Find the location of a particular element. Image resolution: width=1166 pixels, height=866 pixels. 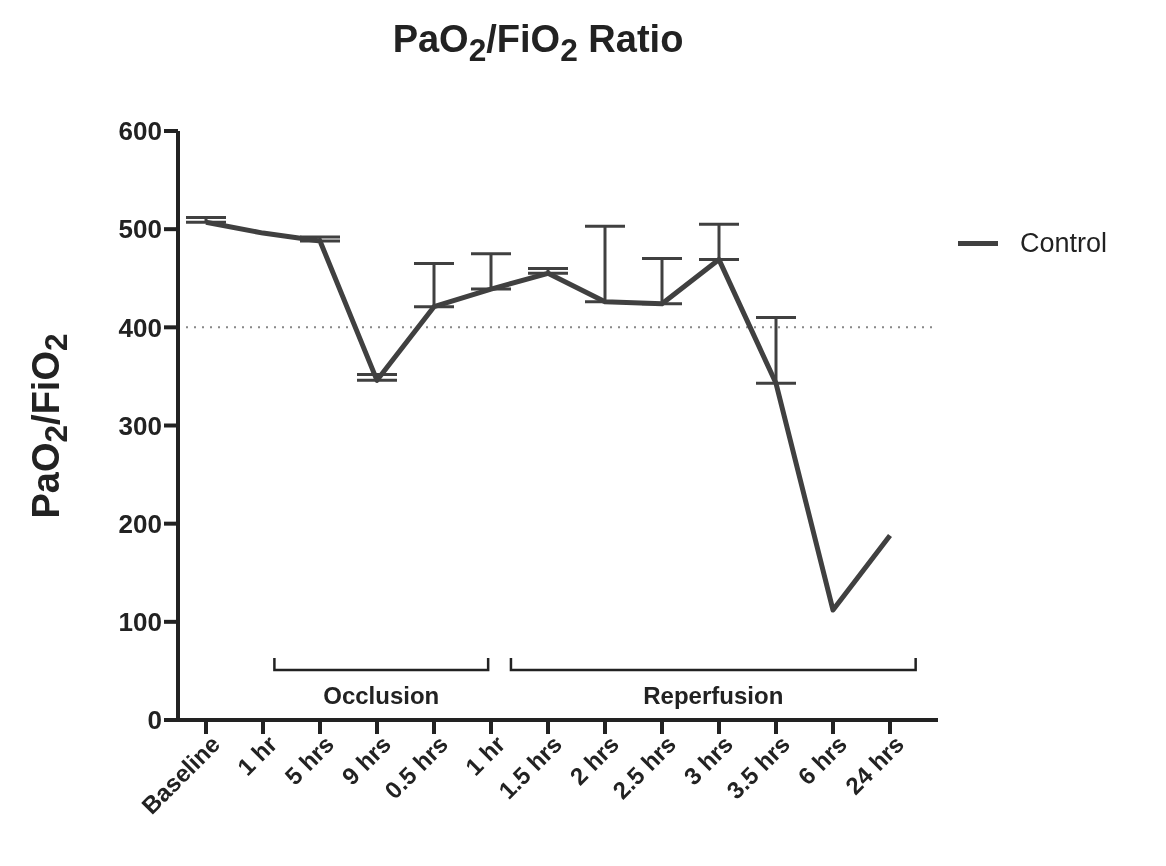

y-tick-label: 0 is located at coordinates (154, 720).